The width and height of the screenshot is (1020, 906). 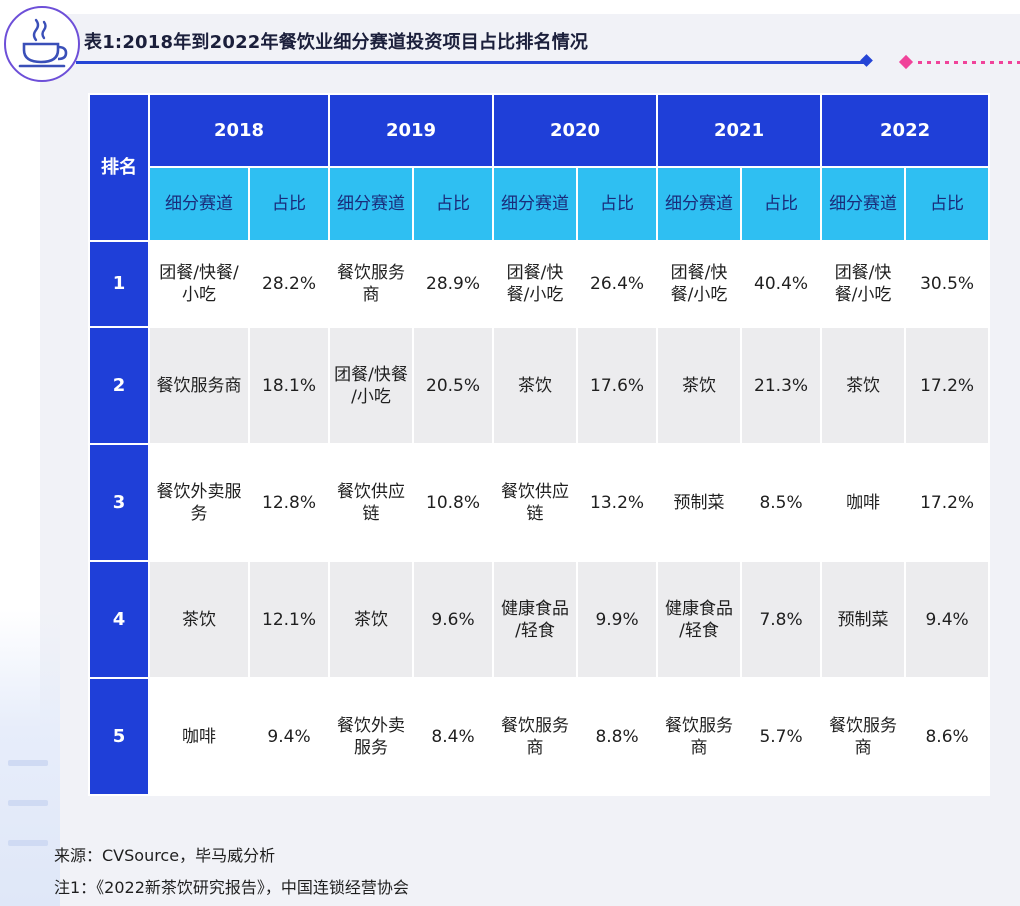 What do you see at coordinates (453, 619) in the screenshot?
I see `share-cell: 9.6%` at bounding box center [453, 619].